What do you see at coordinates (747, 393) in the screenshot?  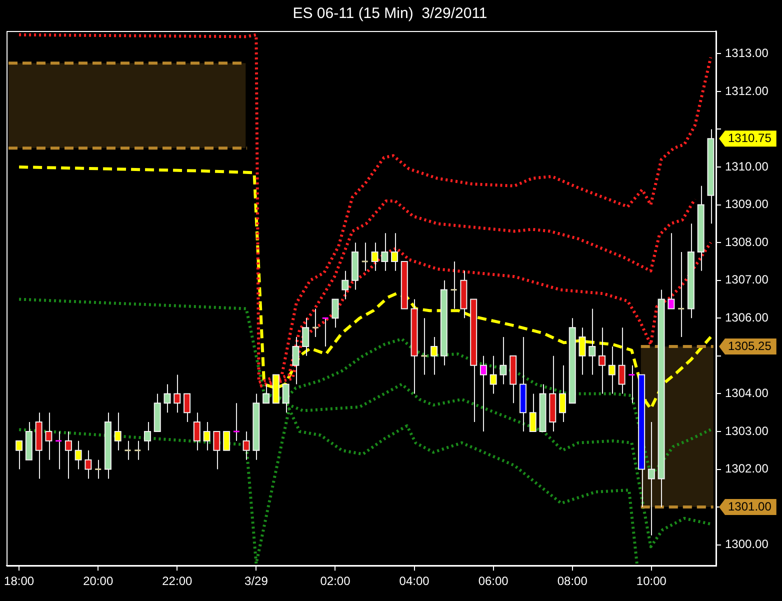 I see `y-tick-label: 1304.00` at bounding box center [747, 393].